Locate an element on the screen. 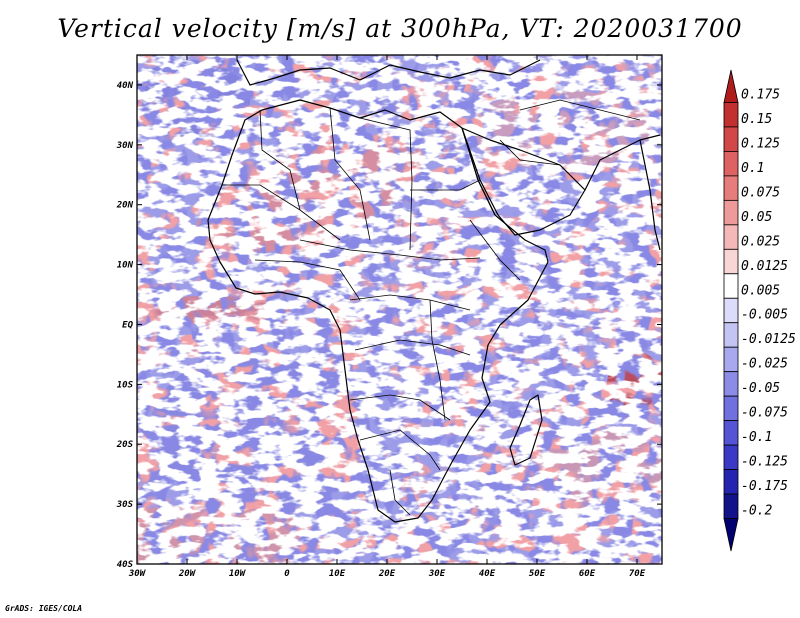 The image size is (800, 618). colorbar-level-label: -0.125 is located at coordinates (764, 462).